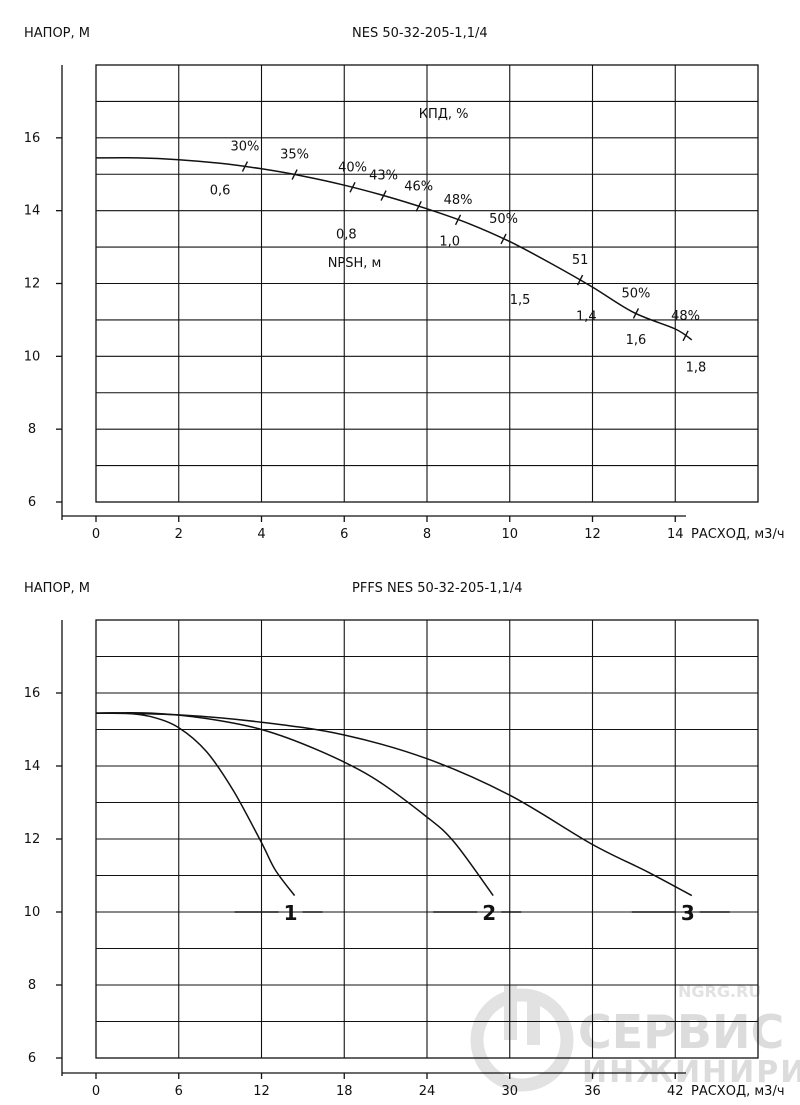 The height and width of the screenshot is (1105, 800). I want to click on chart2-series-2-line, so click(294, 804).